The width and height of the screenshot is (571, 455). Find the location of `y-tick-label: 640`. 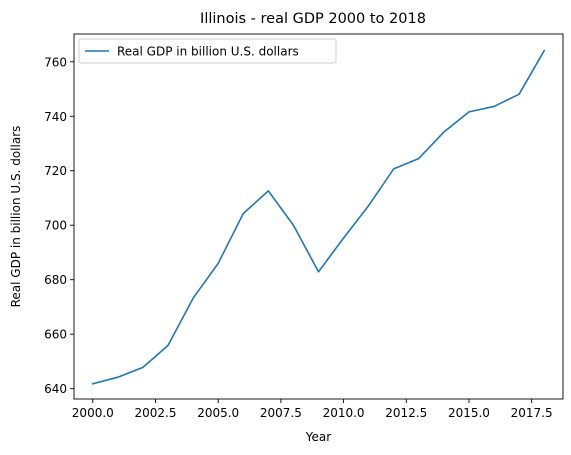

y-tick-label: 640 is located at coordinates (55, 389).